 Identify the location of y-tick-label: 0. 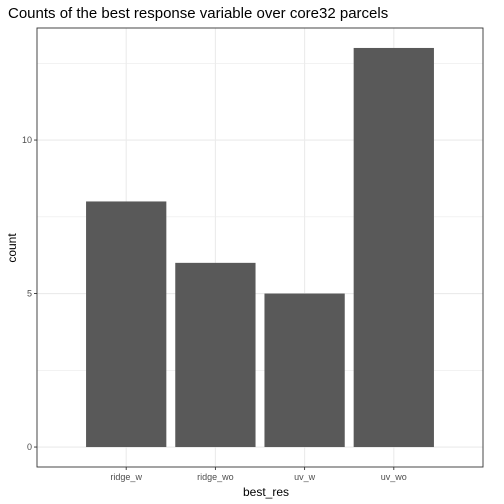
(29, 447).